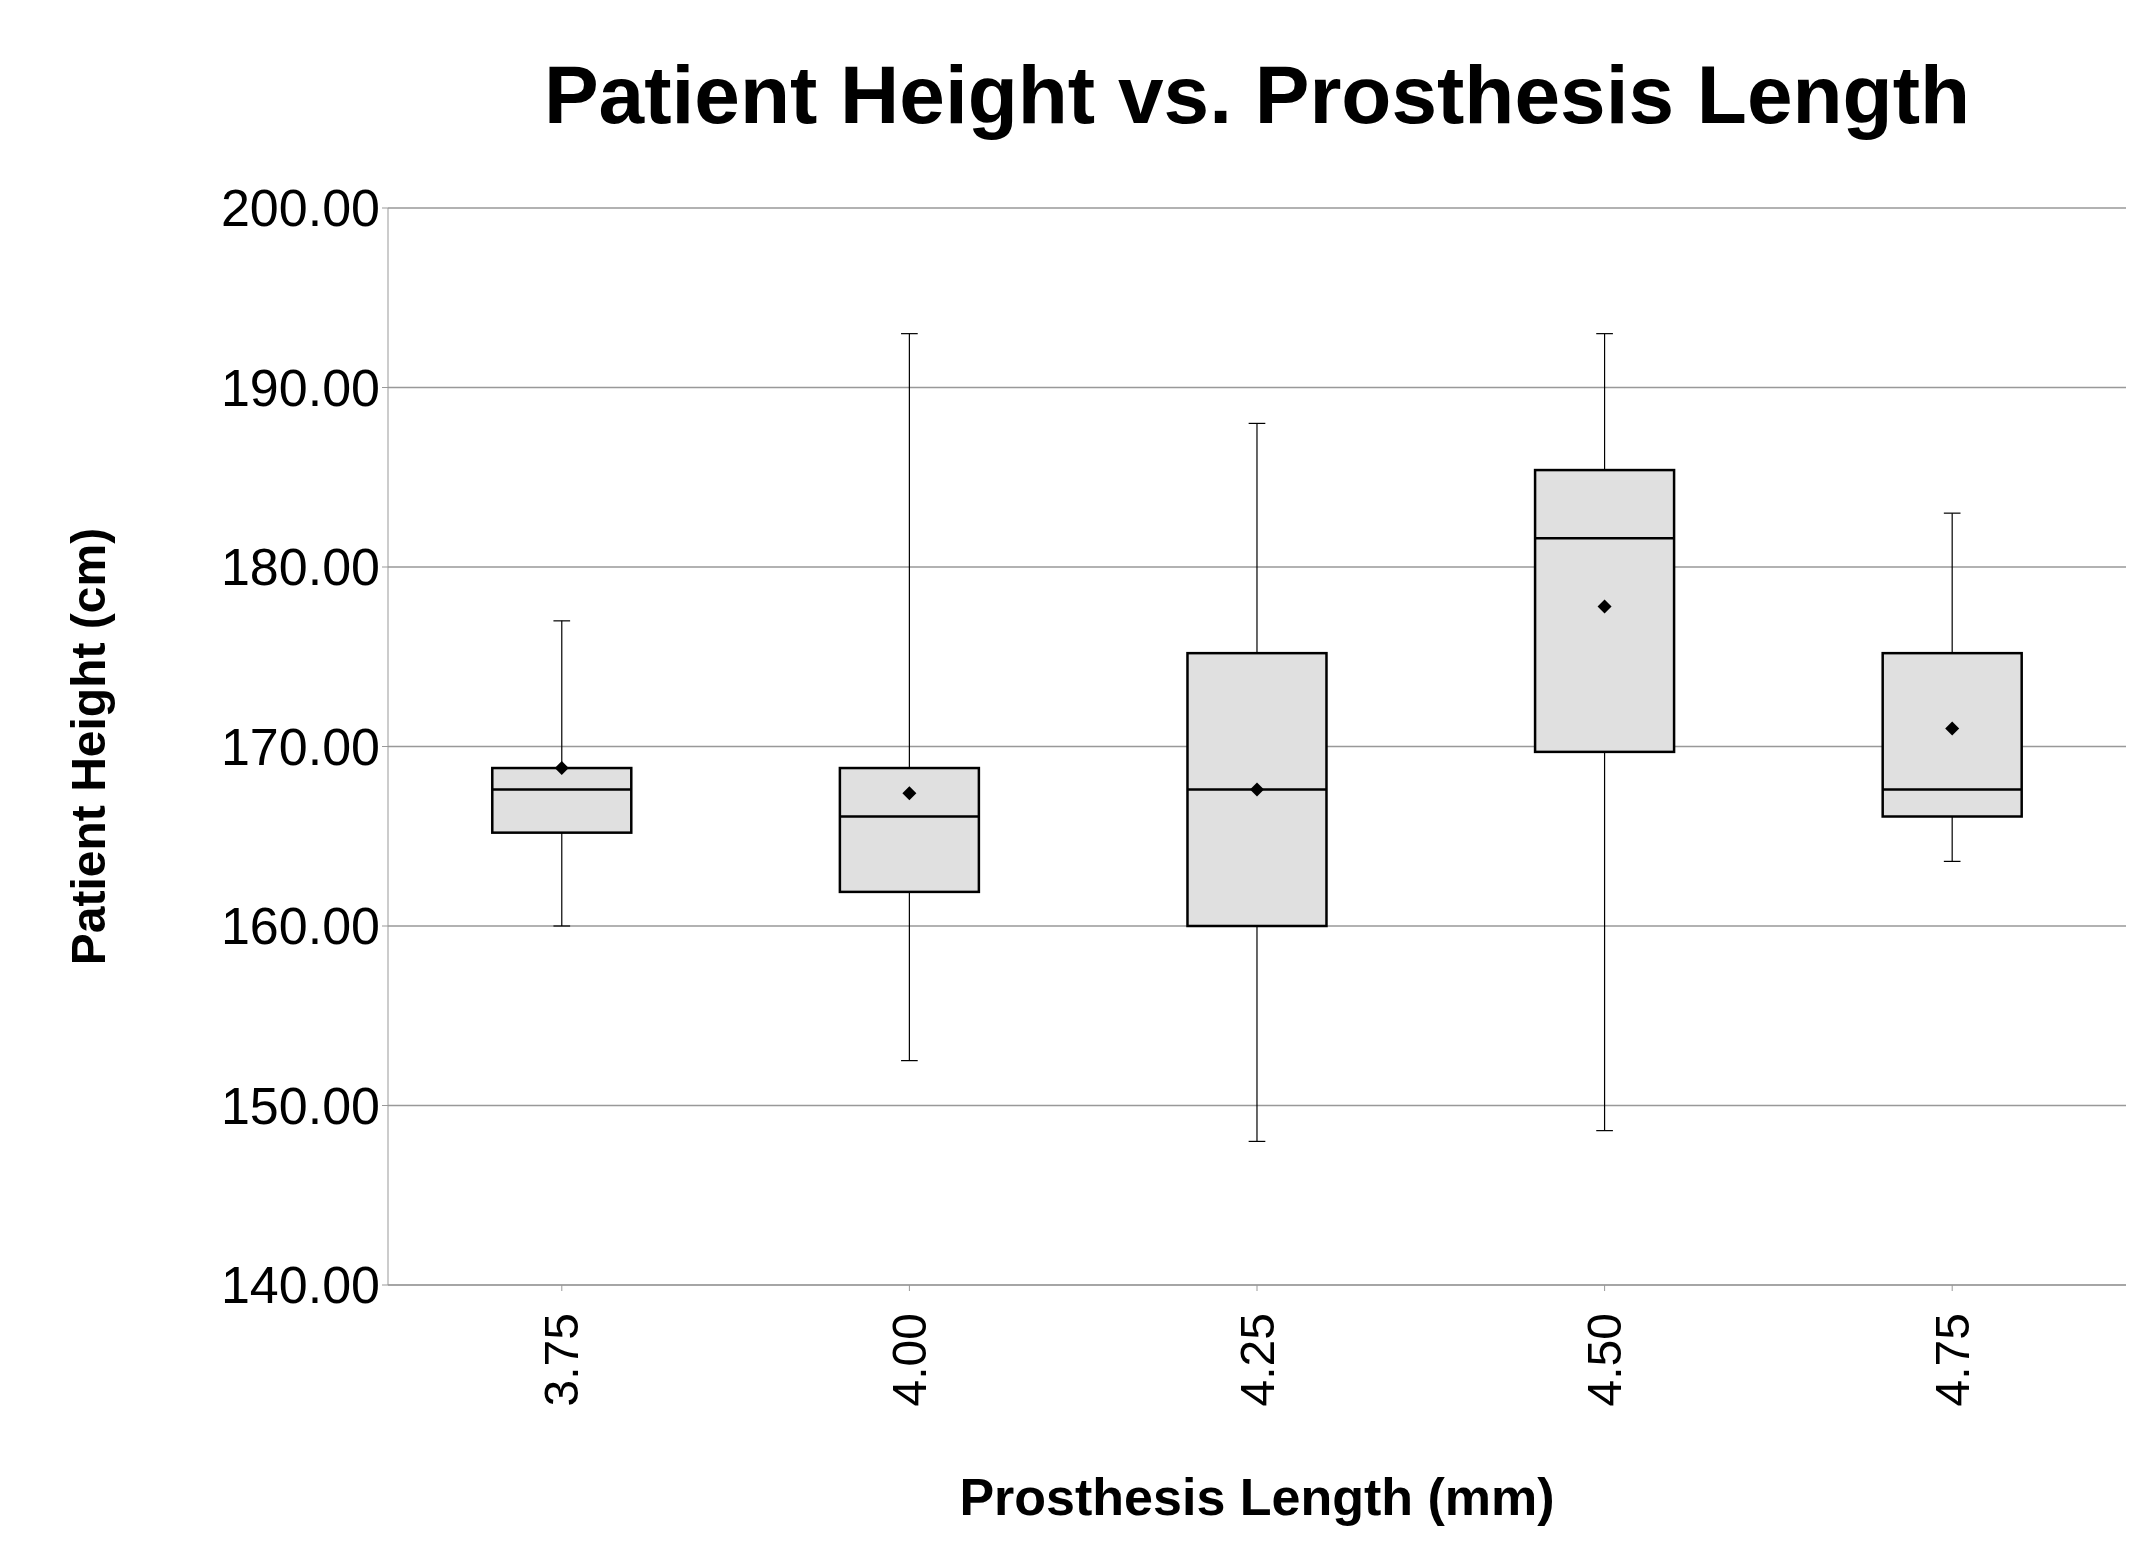 The image size is (2154, 1553). What do you see at coordinates (1952, 1360) in the screenshot?
I see `x-tick-label: 4.75` at bounding box center [1952, 1360].